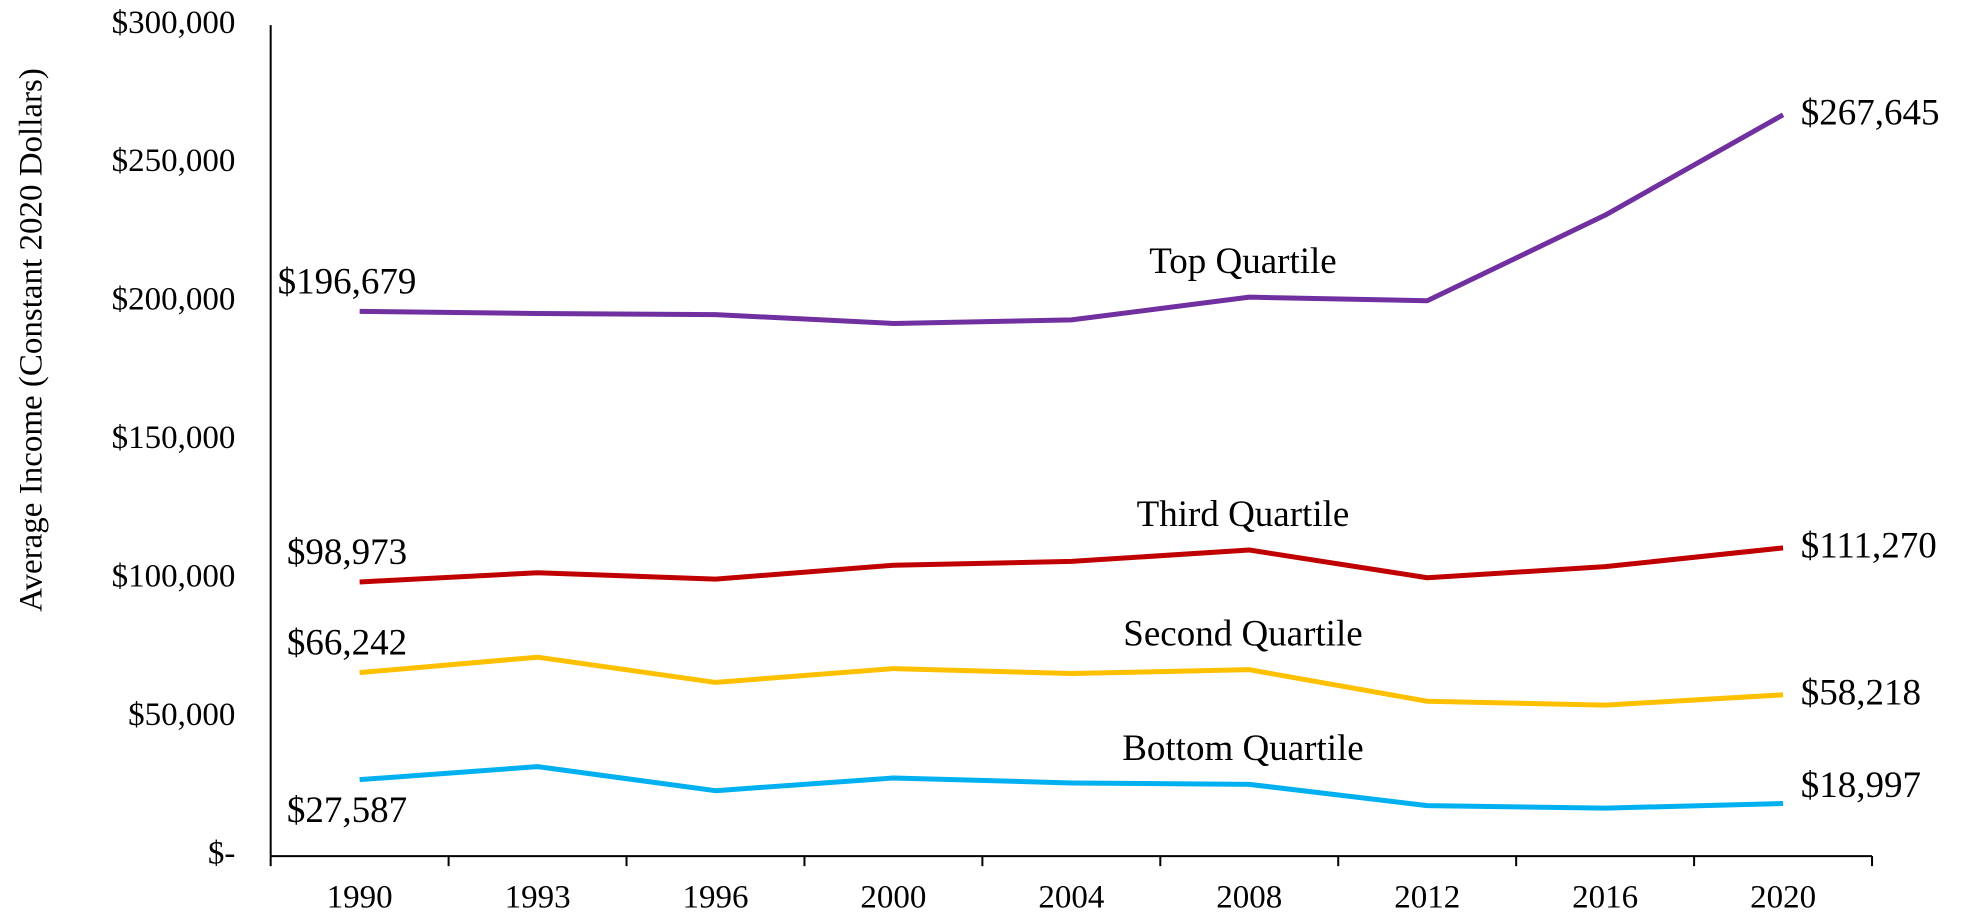 This screenshot has width=1974, height=920. I want to click on x-tick-label: 1993, so click(538, 898).